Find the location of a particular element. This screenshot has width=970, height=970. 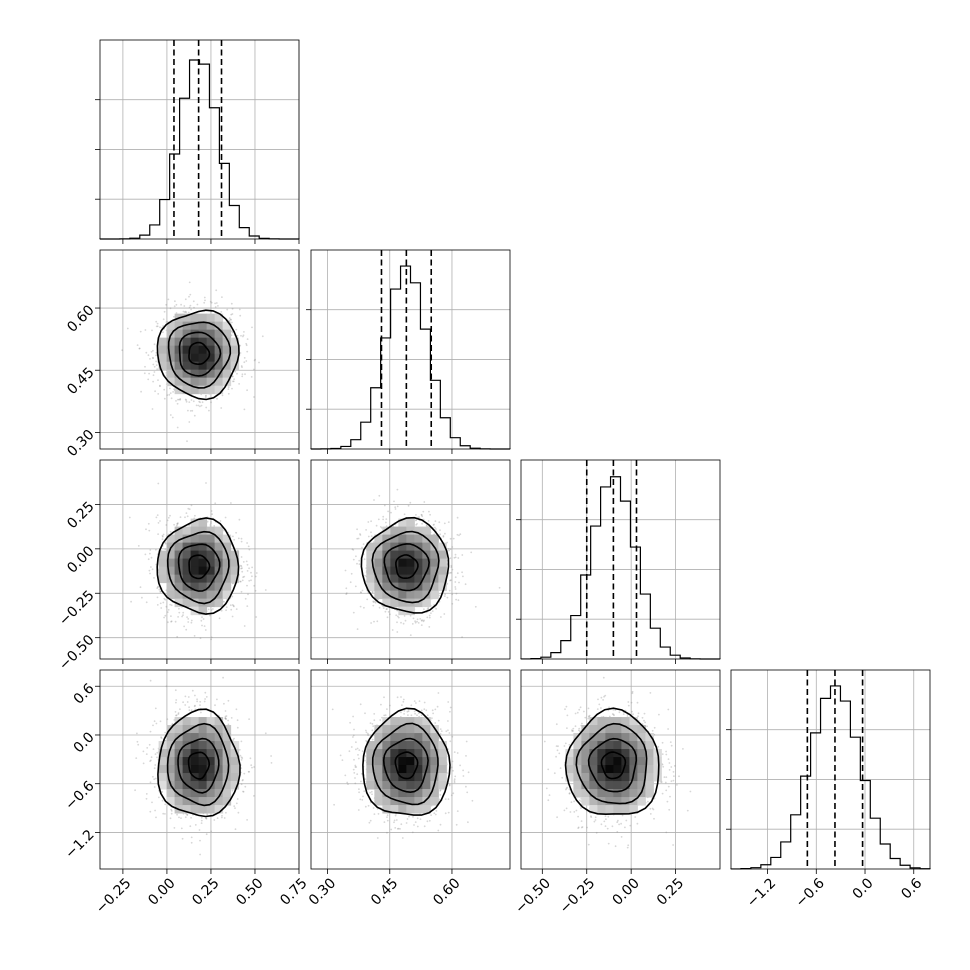

y-tick-label: 0.45 is located at coordinates (80, 381).